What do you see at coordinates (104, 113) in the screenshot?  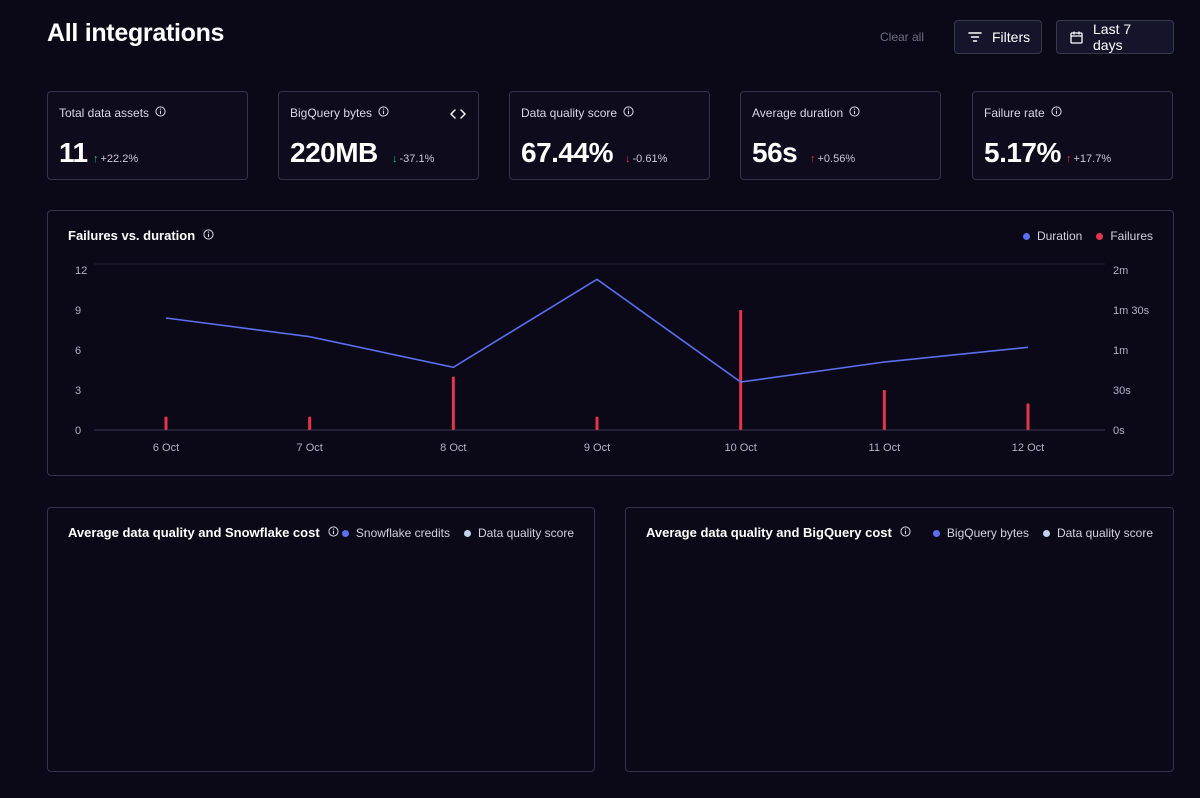 I see `kpi-label: Total data assets` at bounding box center [104, 113].